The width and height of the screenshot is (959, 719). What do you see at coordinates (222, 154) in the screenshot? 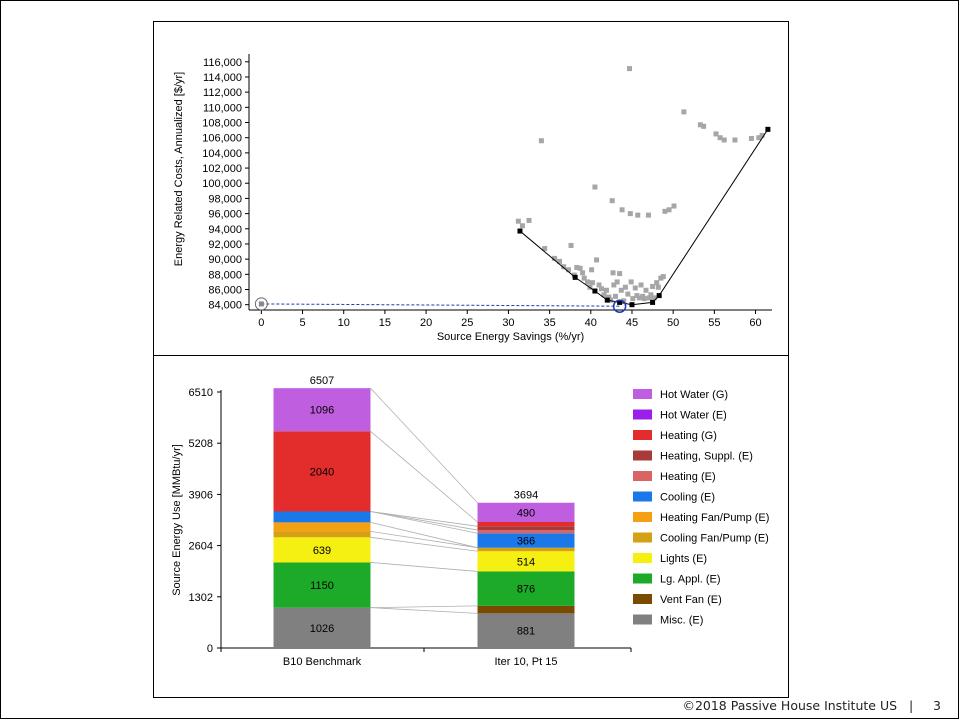
I see `y-tick-label: 104,000` at bounding box center [222, 154].